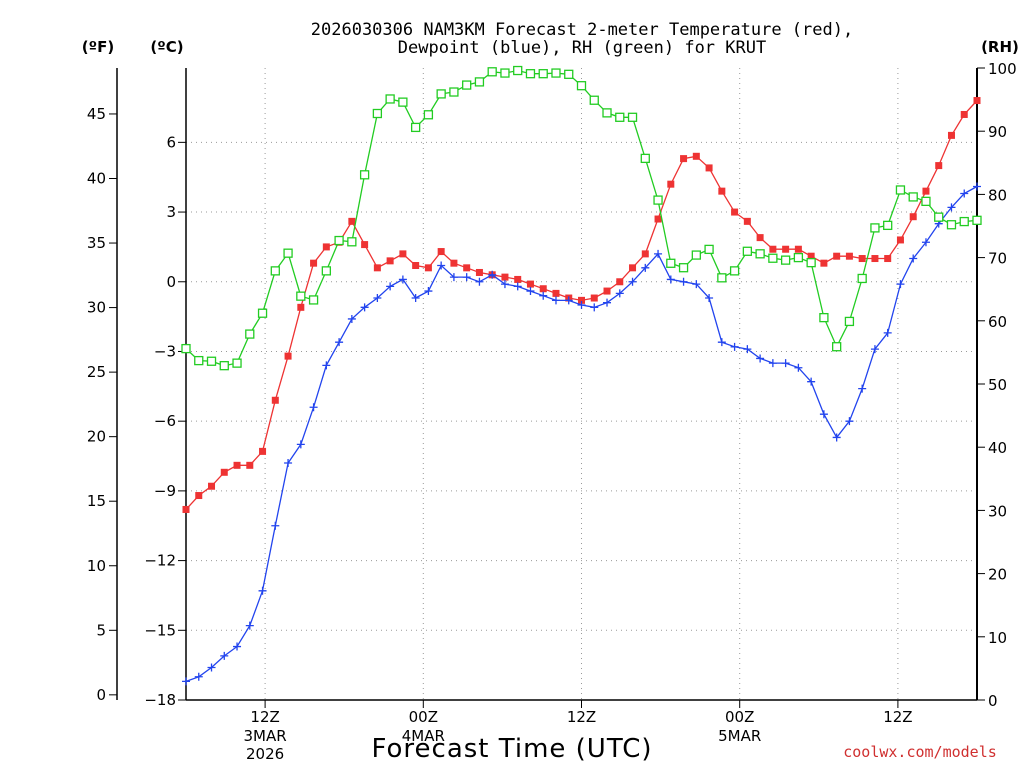 Image resolution: width=1024 pixels, height=768 pixels. What do you see at coordinates (997, 511) in the screenshot?
I see `rh-tick-label: 30` at bounding box center [997, 511].